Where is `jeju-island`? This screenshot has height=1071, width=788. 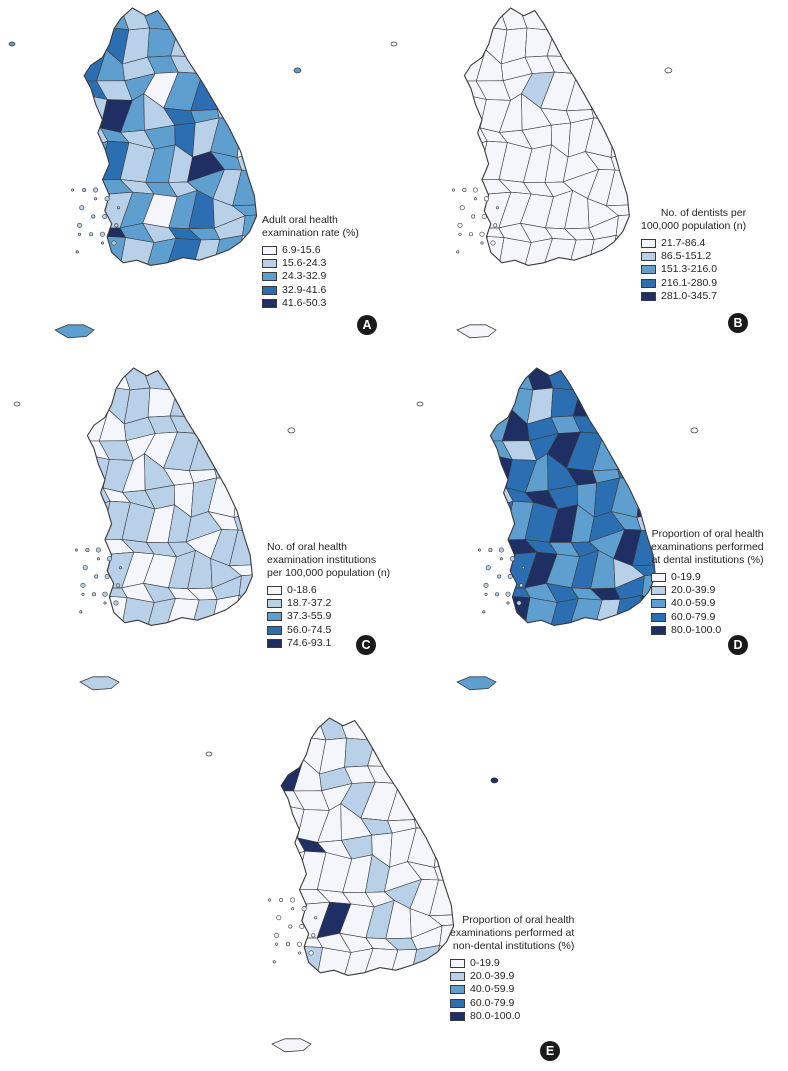
jeju-island is located at coordinates (99, 683).